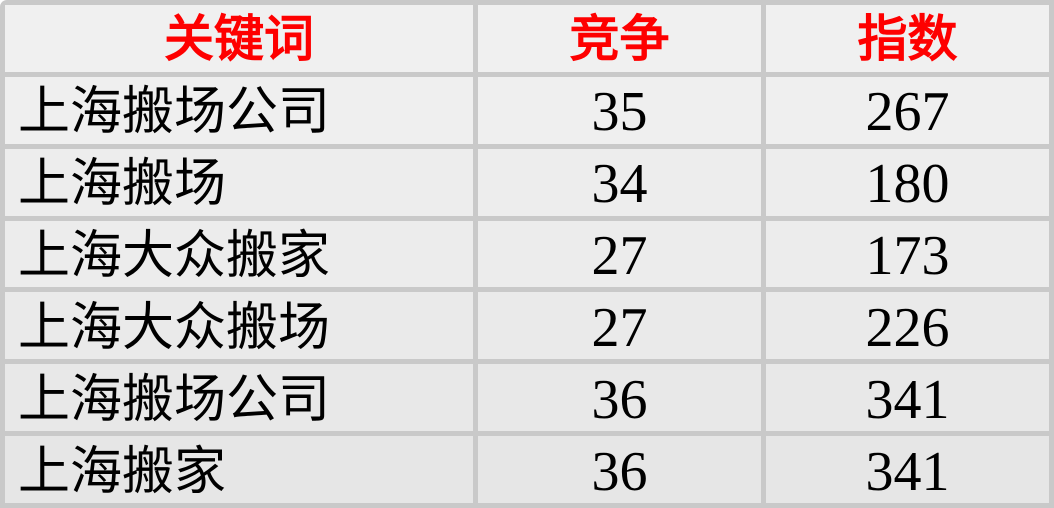 The width and height of the screenshot is (1054, 508). What do you see at coordinates (907, 110) in the screenshot?
I see `index-cell: 267` at bounding box center [907, 110].